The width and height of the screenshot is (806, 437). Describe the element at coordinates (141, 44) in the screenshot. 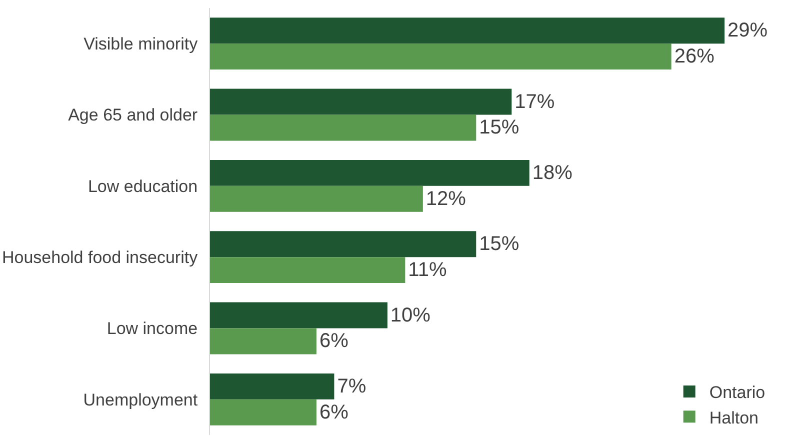

I see `y-tick-label: Visible minority` at that location.